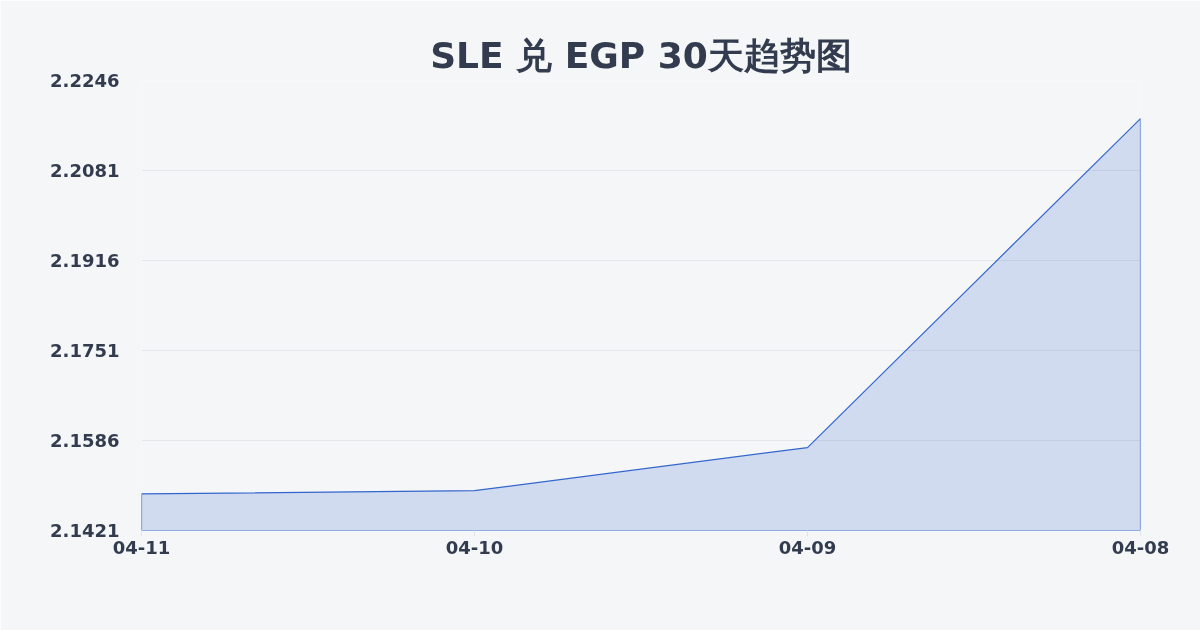 The width and height of the screenshot is (1200, 630). I want to click on y-tick-label: 2.1586, so click(85, 440).